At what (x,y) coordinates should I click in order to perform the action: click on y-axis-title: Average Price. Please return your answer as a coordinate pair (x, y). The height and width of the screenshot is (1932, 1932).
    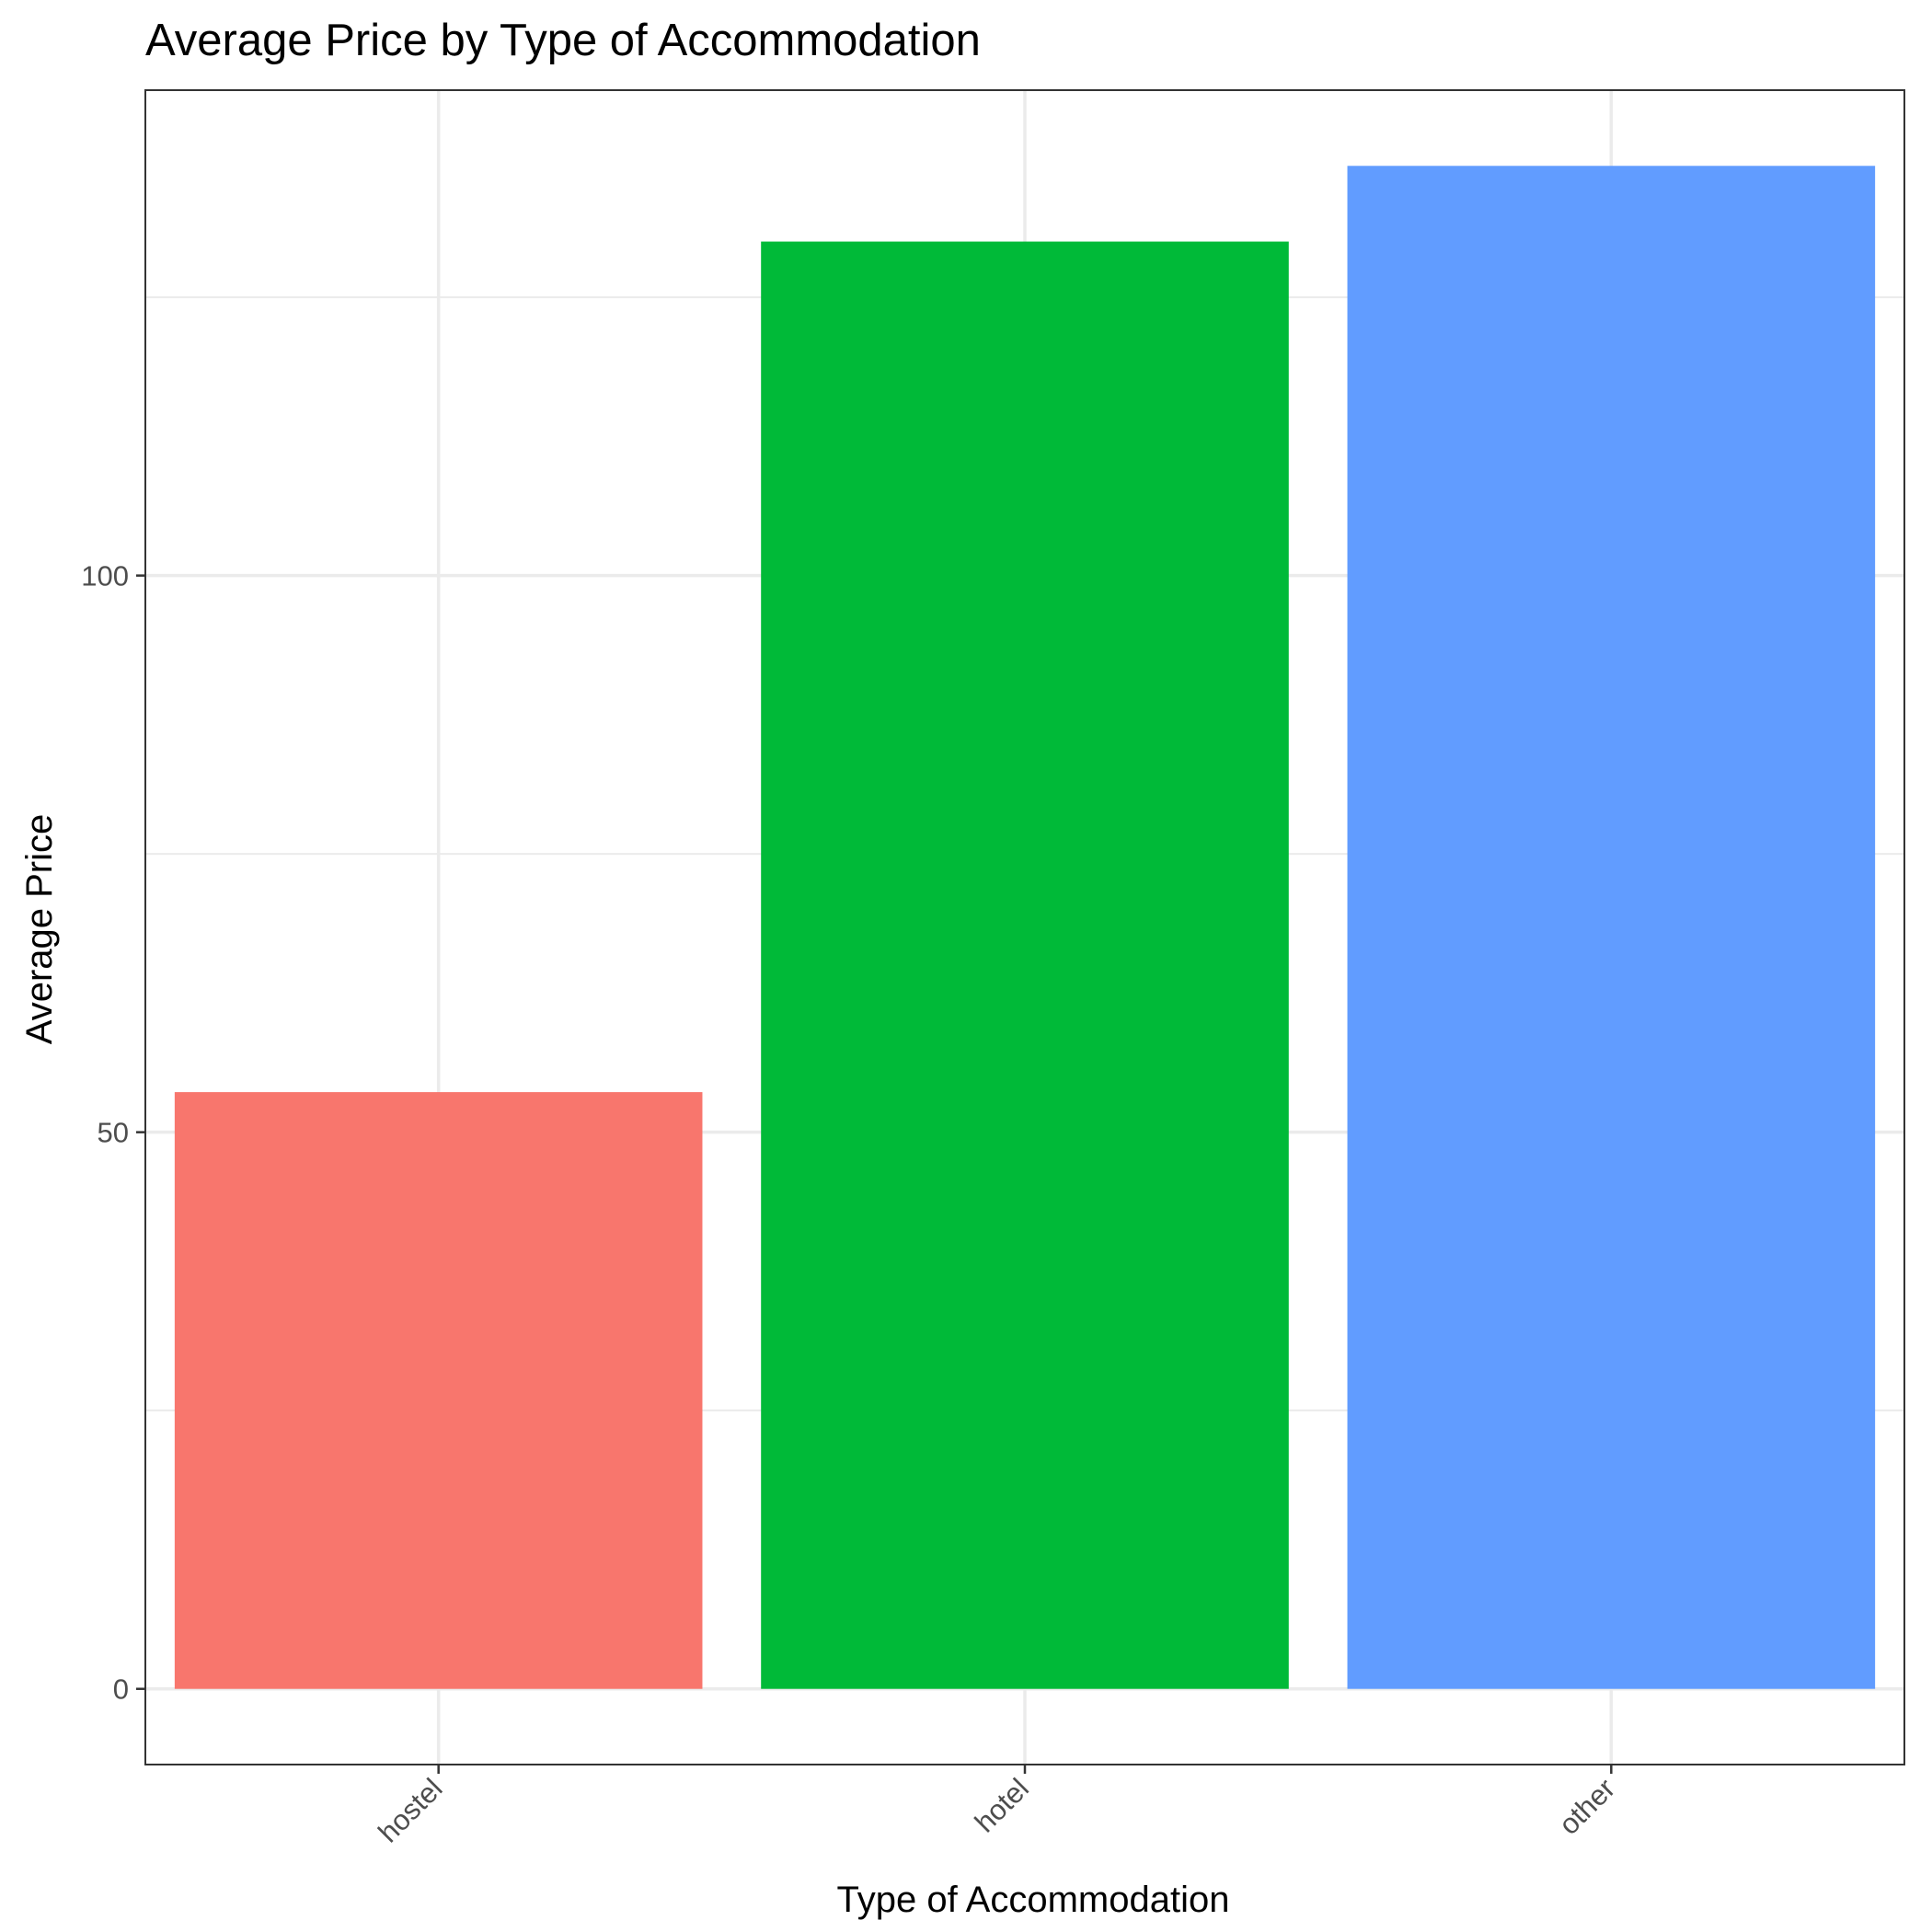
    Looking at the image, I should click on (39, 929).